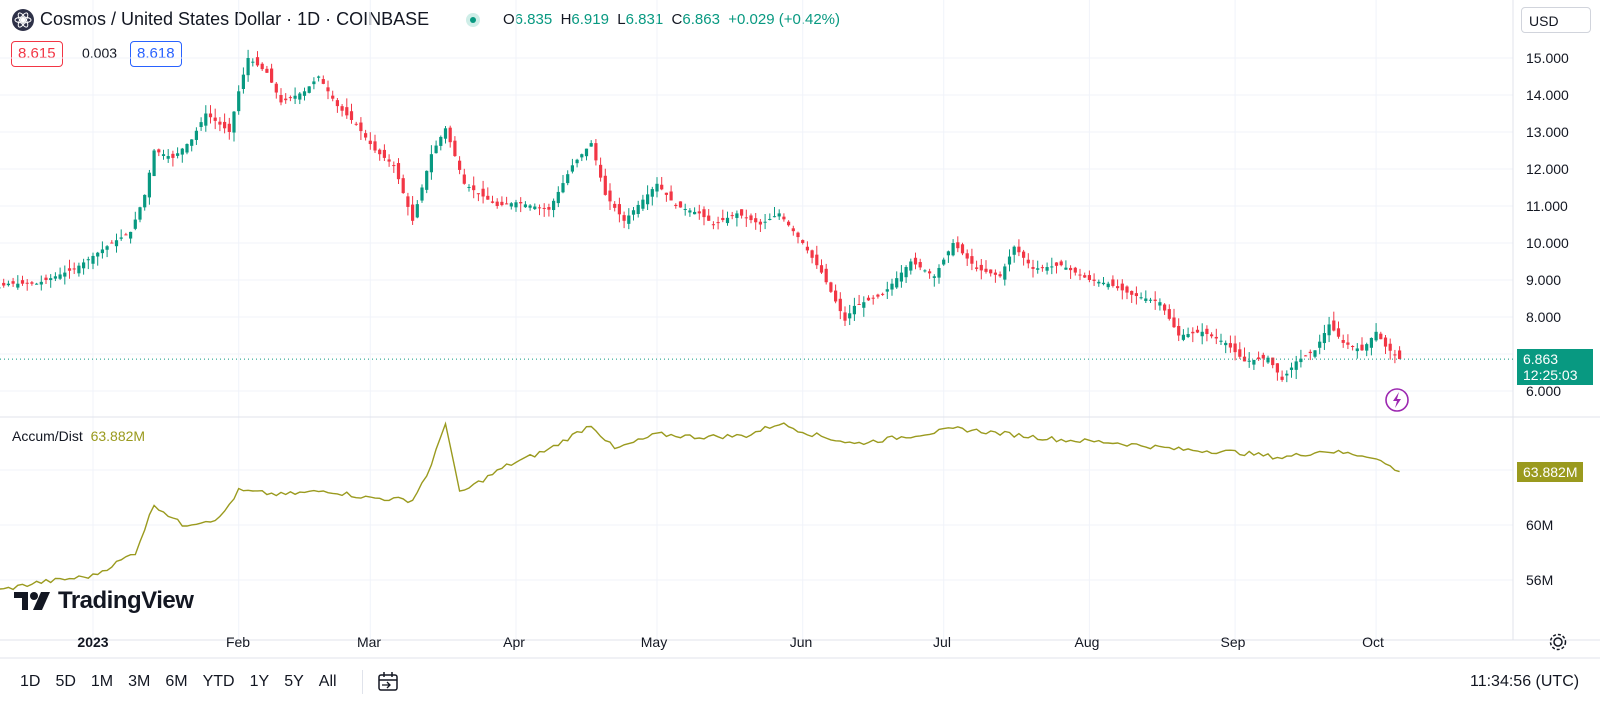 This screenshot has height=703, width=1600. I want to click on range-ytd-button: YTD, so click(218, 681).